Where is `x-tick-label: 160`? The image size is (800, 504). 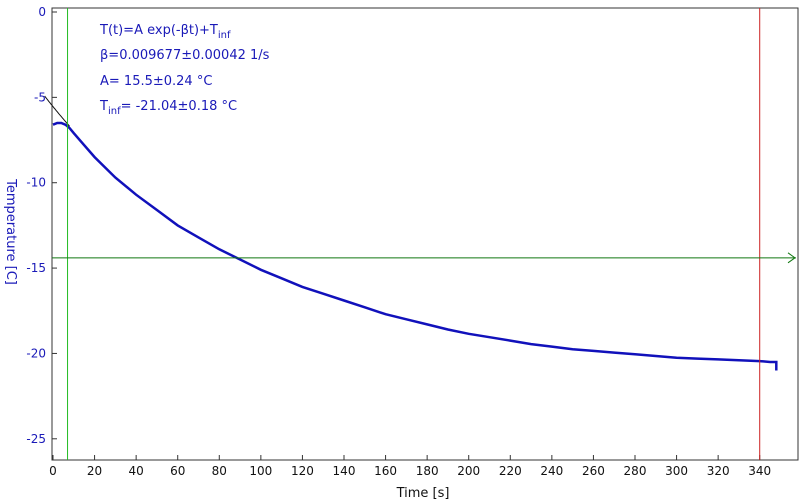
x-tick-label: 160 is located at coordinates (385, 471).